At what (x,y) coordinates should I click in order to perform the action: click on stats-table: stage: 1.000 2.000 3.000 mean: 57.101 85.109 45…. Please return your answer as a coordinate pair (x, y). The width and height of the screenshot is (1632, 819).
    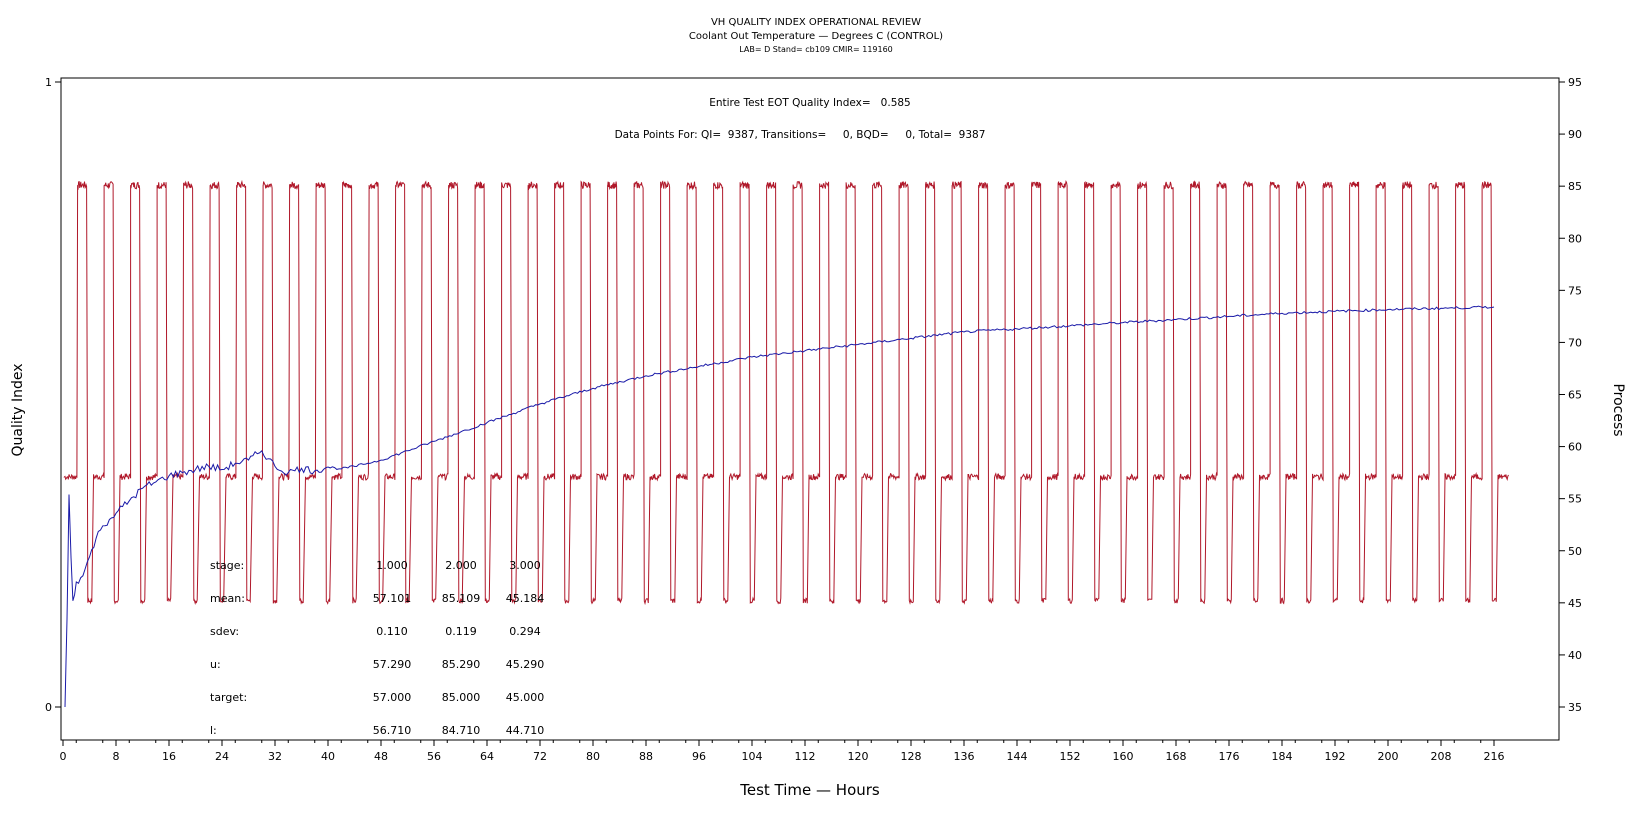
    Looking at the image, I should click on (377, 648).